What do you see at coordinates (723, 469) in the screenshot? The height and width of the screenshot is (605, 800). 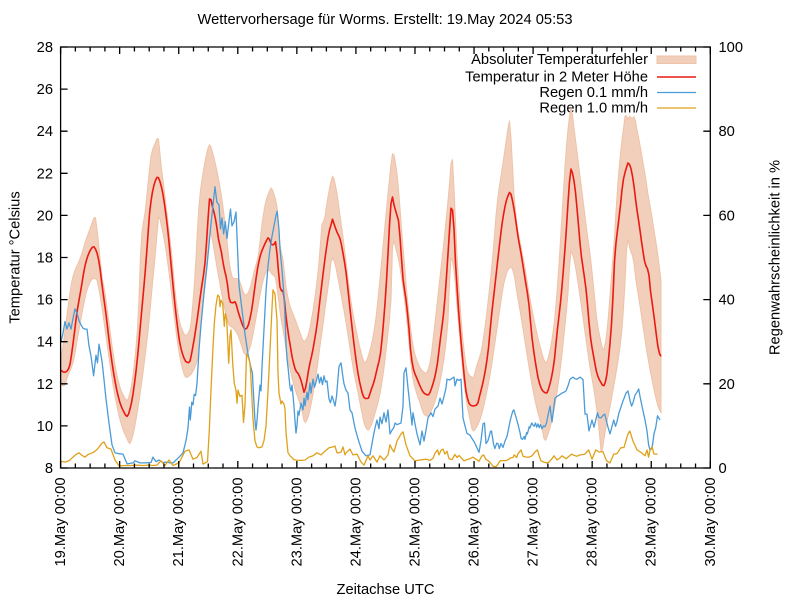 I see `svg-text: 0` at bounding box center [723, 469].